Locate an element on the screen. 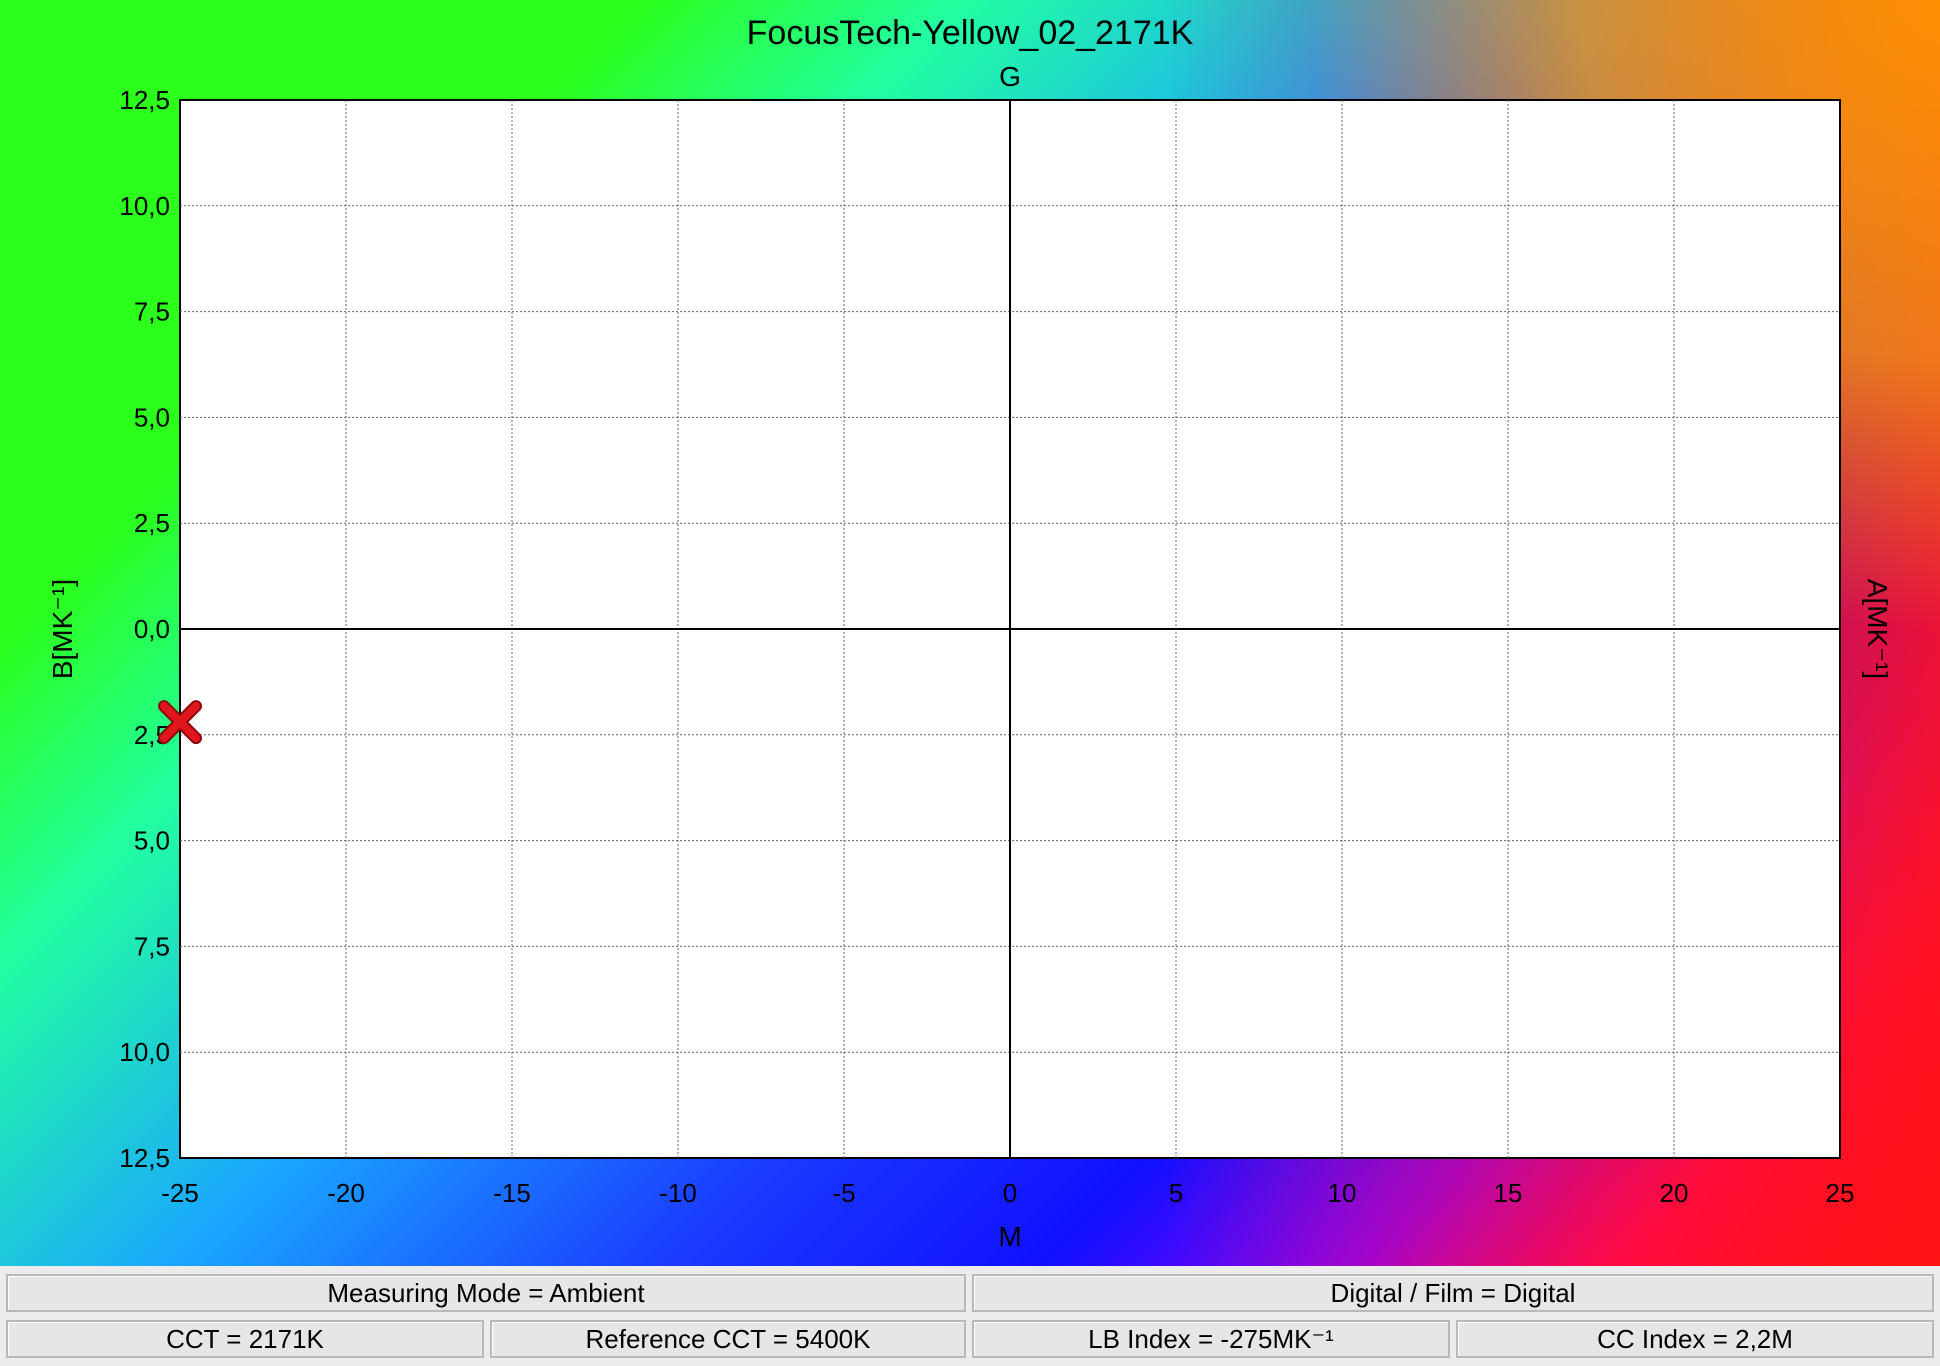 This screenshot has height=1366, width=1940. x-tick-labels: -25 -20 -15 -10 -5 0 5 10 15 20 25 is located at coordinates (1007, 1193).